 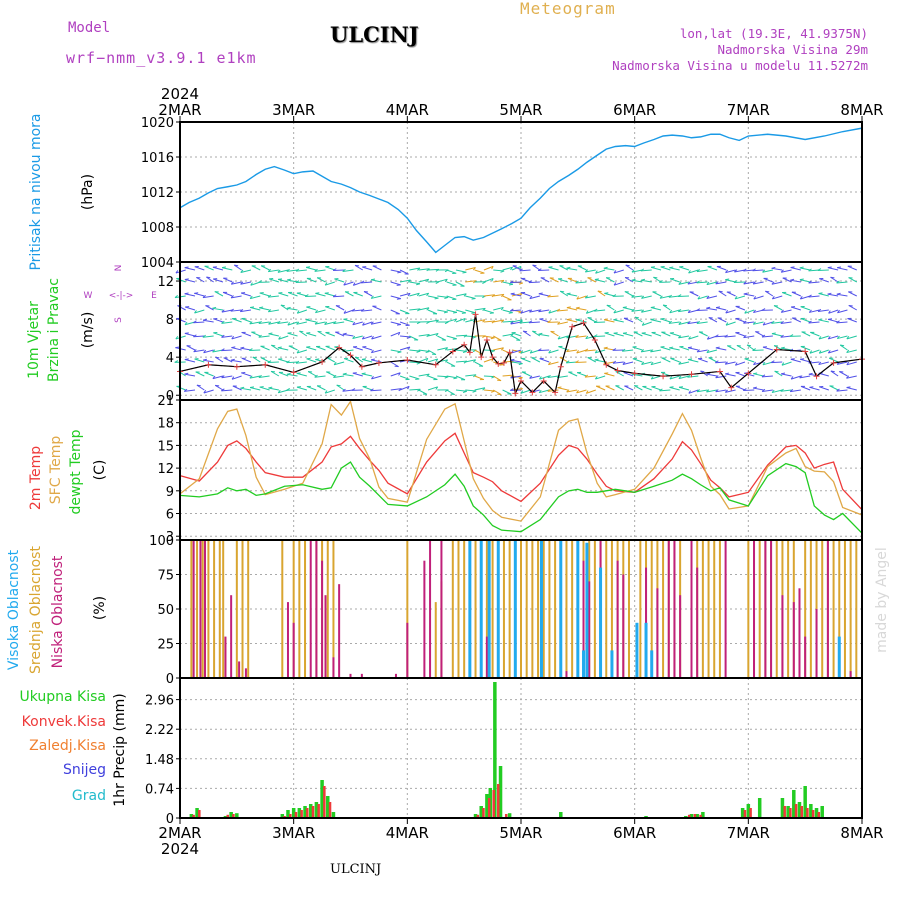 What do you see at coordinates (159, 701) in the screenshot?
I see `ytick-label-precip: 2.96` at bounding box center [159, 701].